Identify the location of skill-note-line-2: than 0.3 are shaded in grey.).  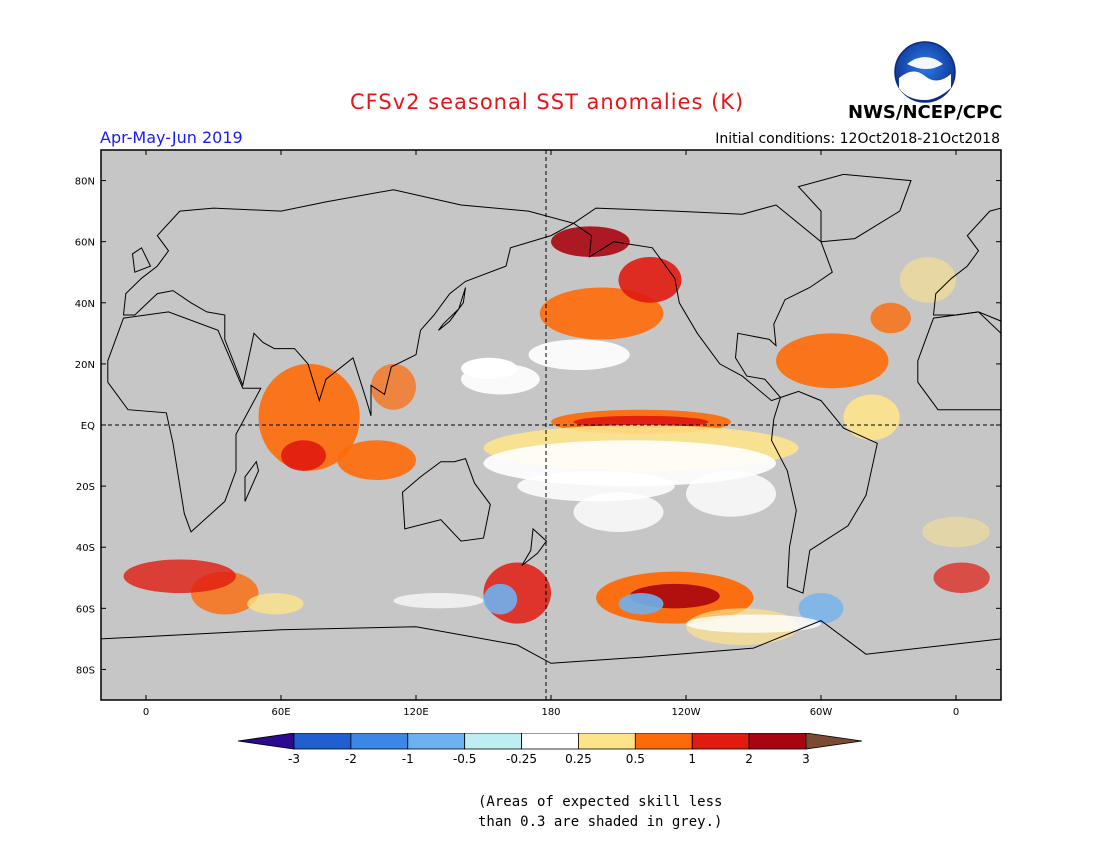
(600, 822).